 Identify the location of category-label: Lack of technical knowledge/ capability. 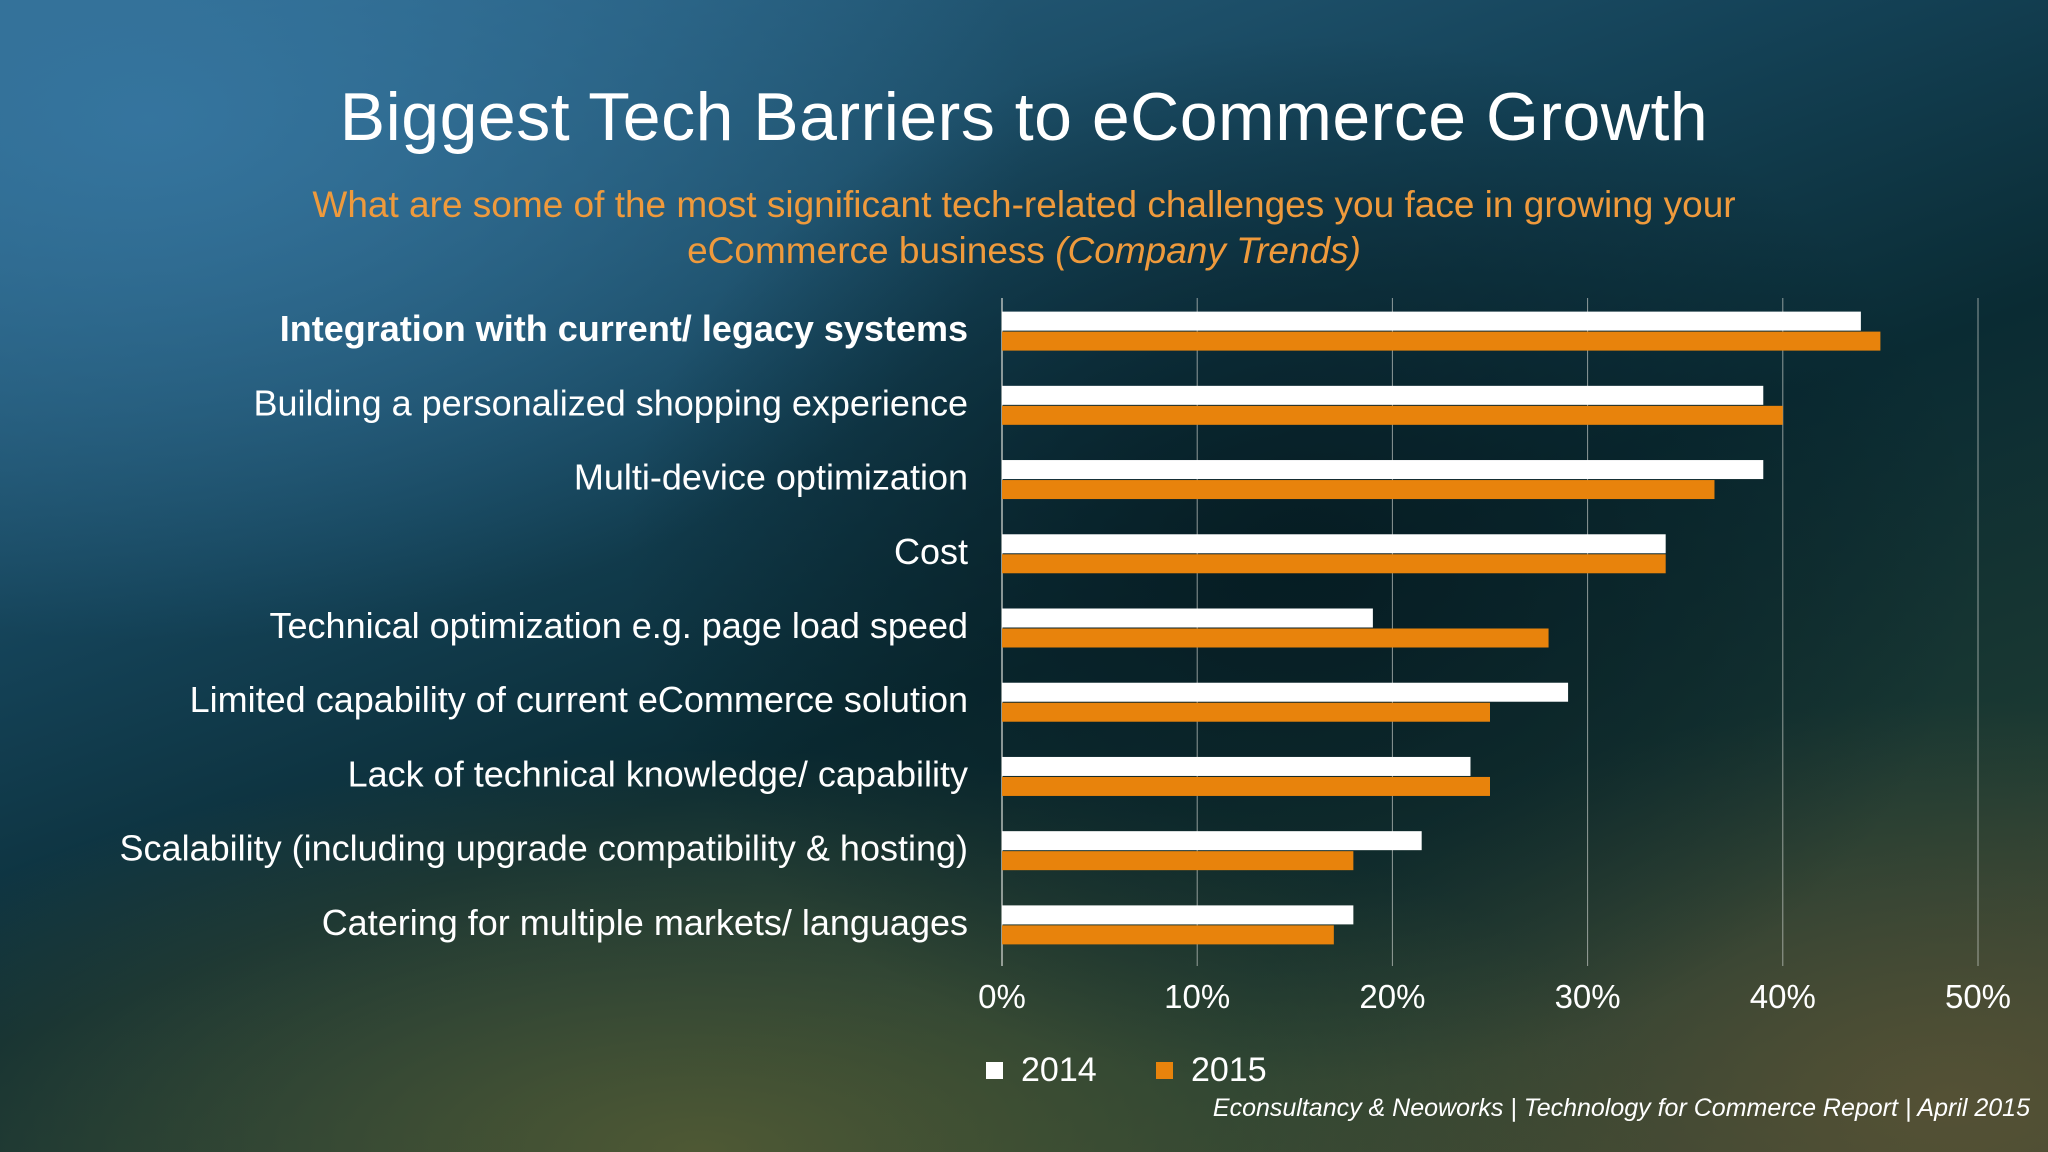
(658, 773).